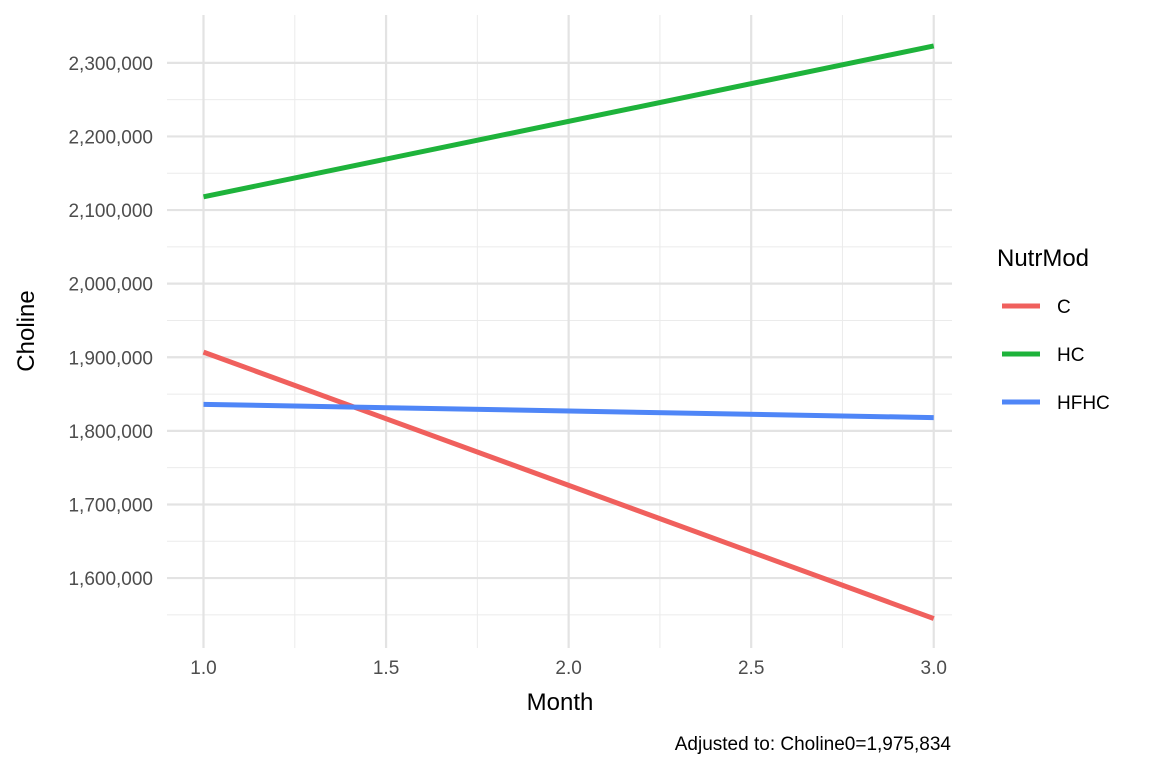 The image size is (1152, 768). I want to click on y-tick-label: 2,200,000, so click(110, 137).